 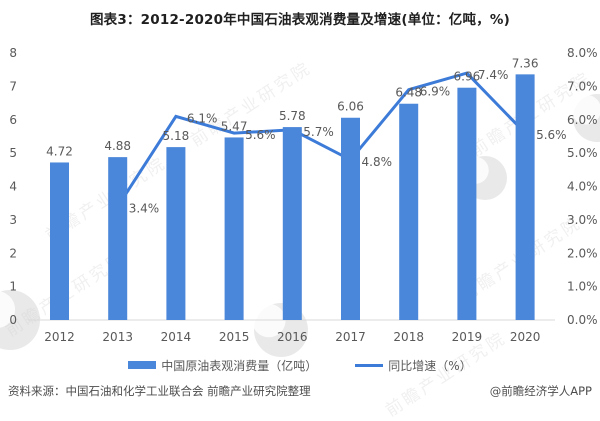 I want to click on right-axis-tick: 8.0%, so click(x=582, y=53).